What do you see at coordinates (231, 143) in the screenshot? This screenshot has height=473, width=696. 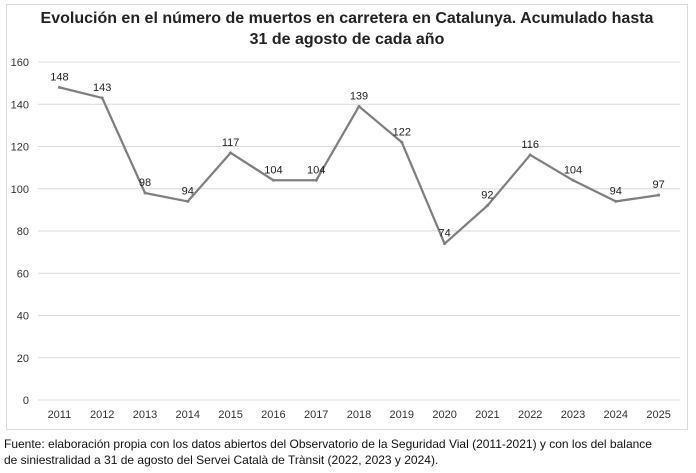 I see `data-label: 117` at bounding box center [231, 143].